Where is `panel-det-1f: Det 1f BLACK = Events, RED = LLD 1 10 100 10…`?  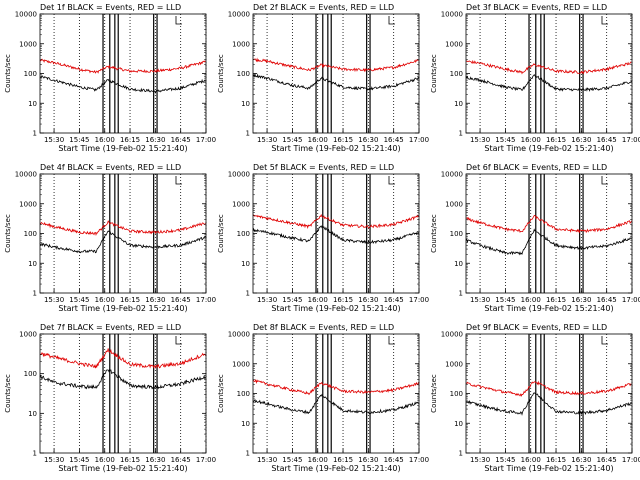 panel-det-1f: Det 1f BLACK = Events, RED = LLD 1 10 100 10… is located at coordinates (110, 78).